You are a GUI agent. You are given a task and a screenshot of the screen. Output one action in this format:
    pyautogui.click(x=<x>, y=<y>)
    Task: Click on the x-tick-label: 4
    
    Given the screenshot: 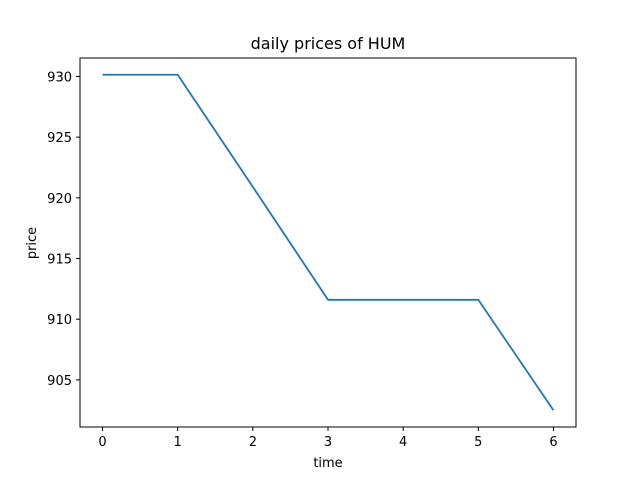 What is the action you would take?
    pyautogui.click(x=403, y=442)
    